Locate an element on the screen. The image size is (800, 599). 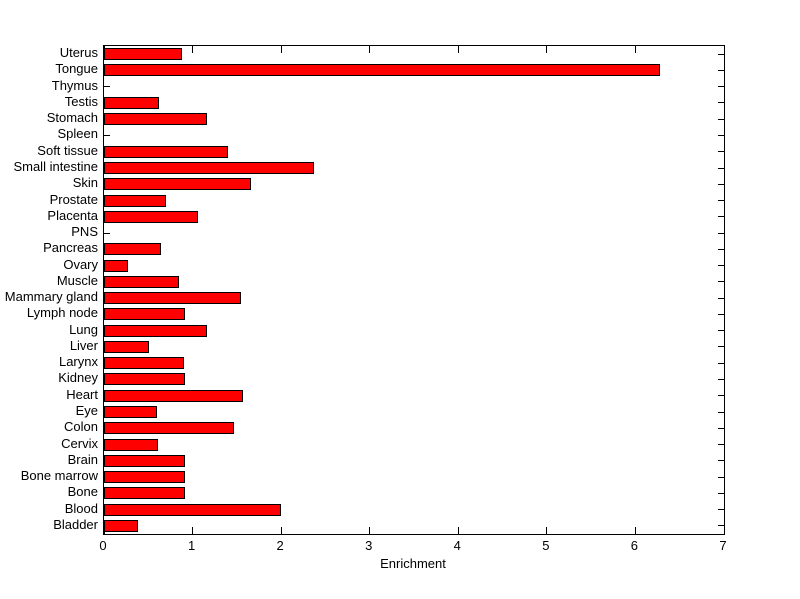
x-tick-label: 1 is located at coordinates (191, 545).